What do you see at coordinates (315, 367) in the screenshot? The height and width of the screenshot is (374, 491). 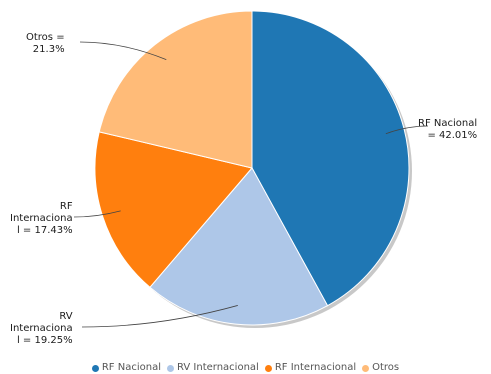 I see `legend-label-rf-internacional: RF Internacional` at bounding box center [315, 367].